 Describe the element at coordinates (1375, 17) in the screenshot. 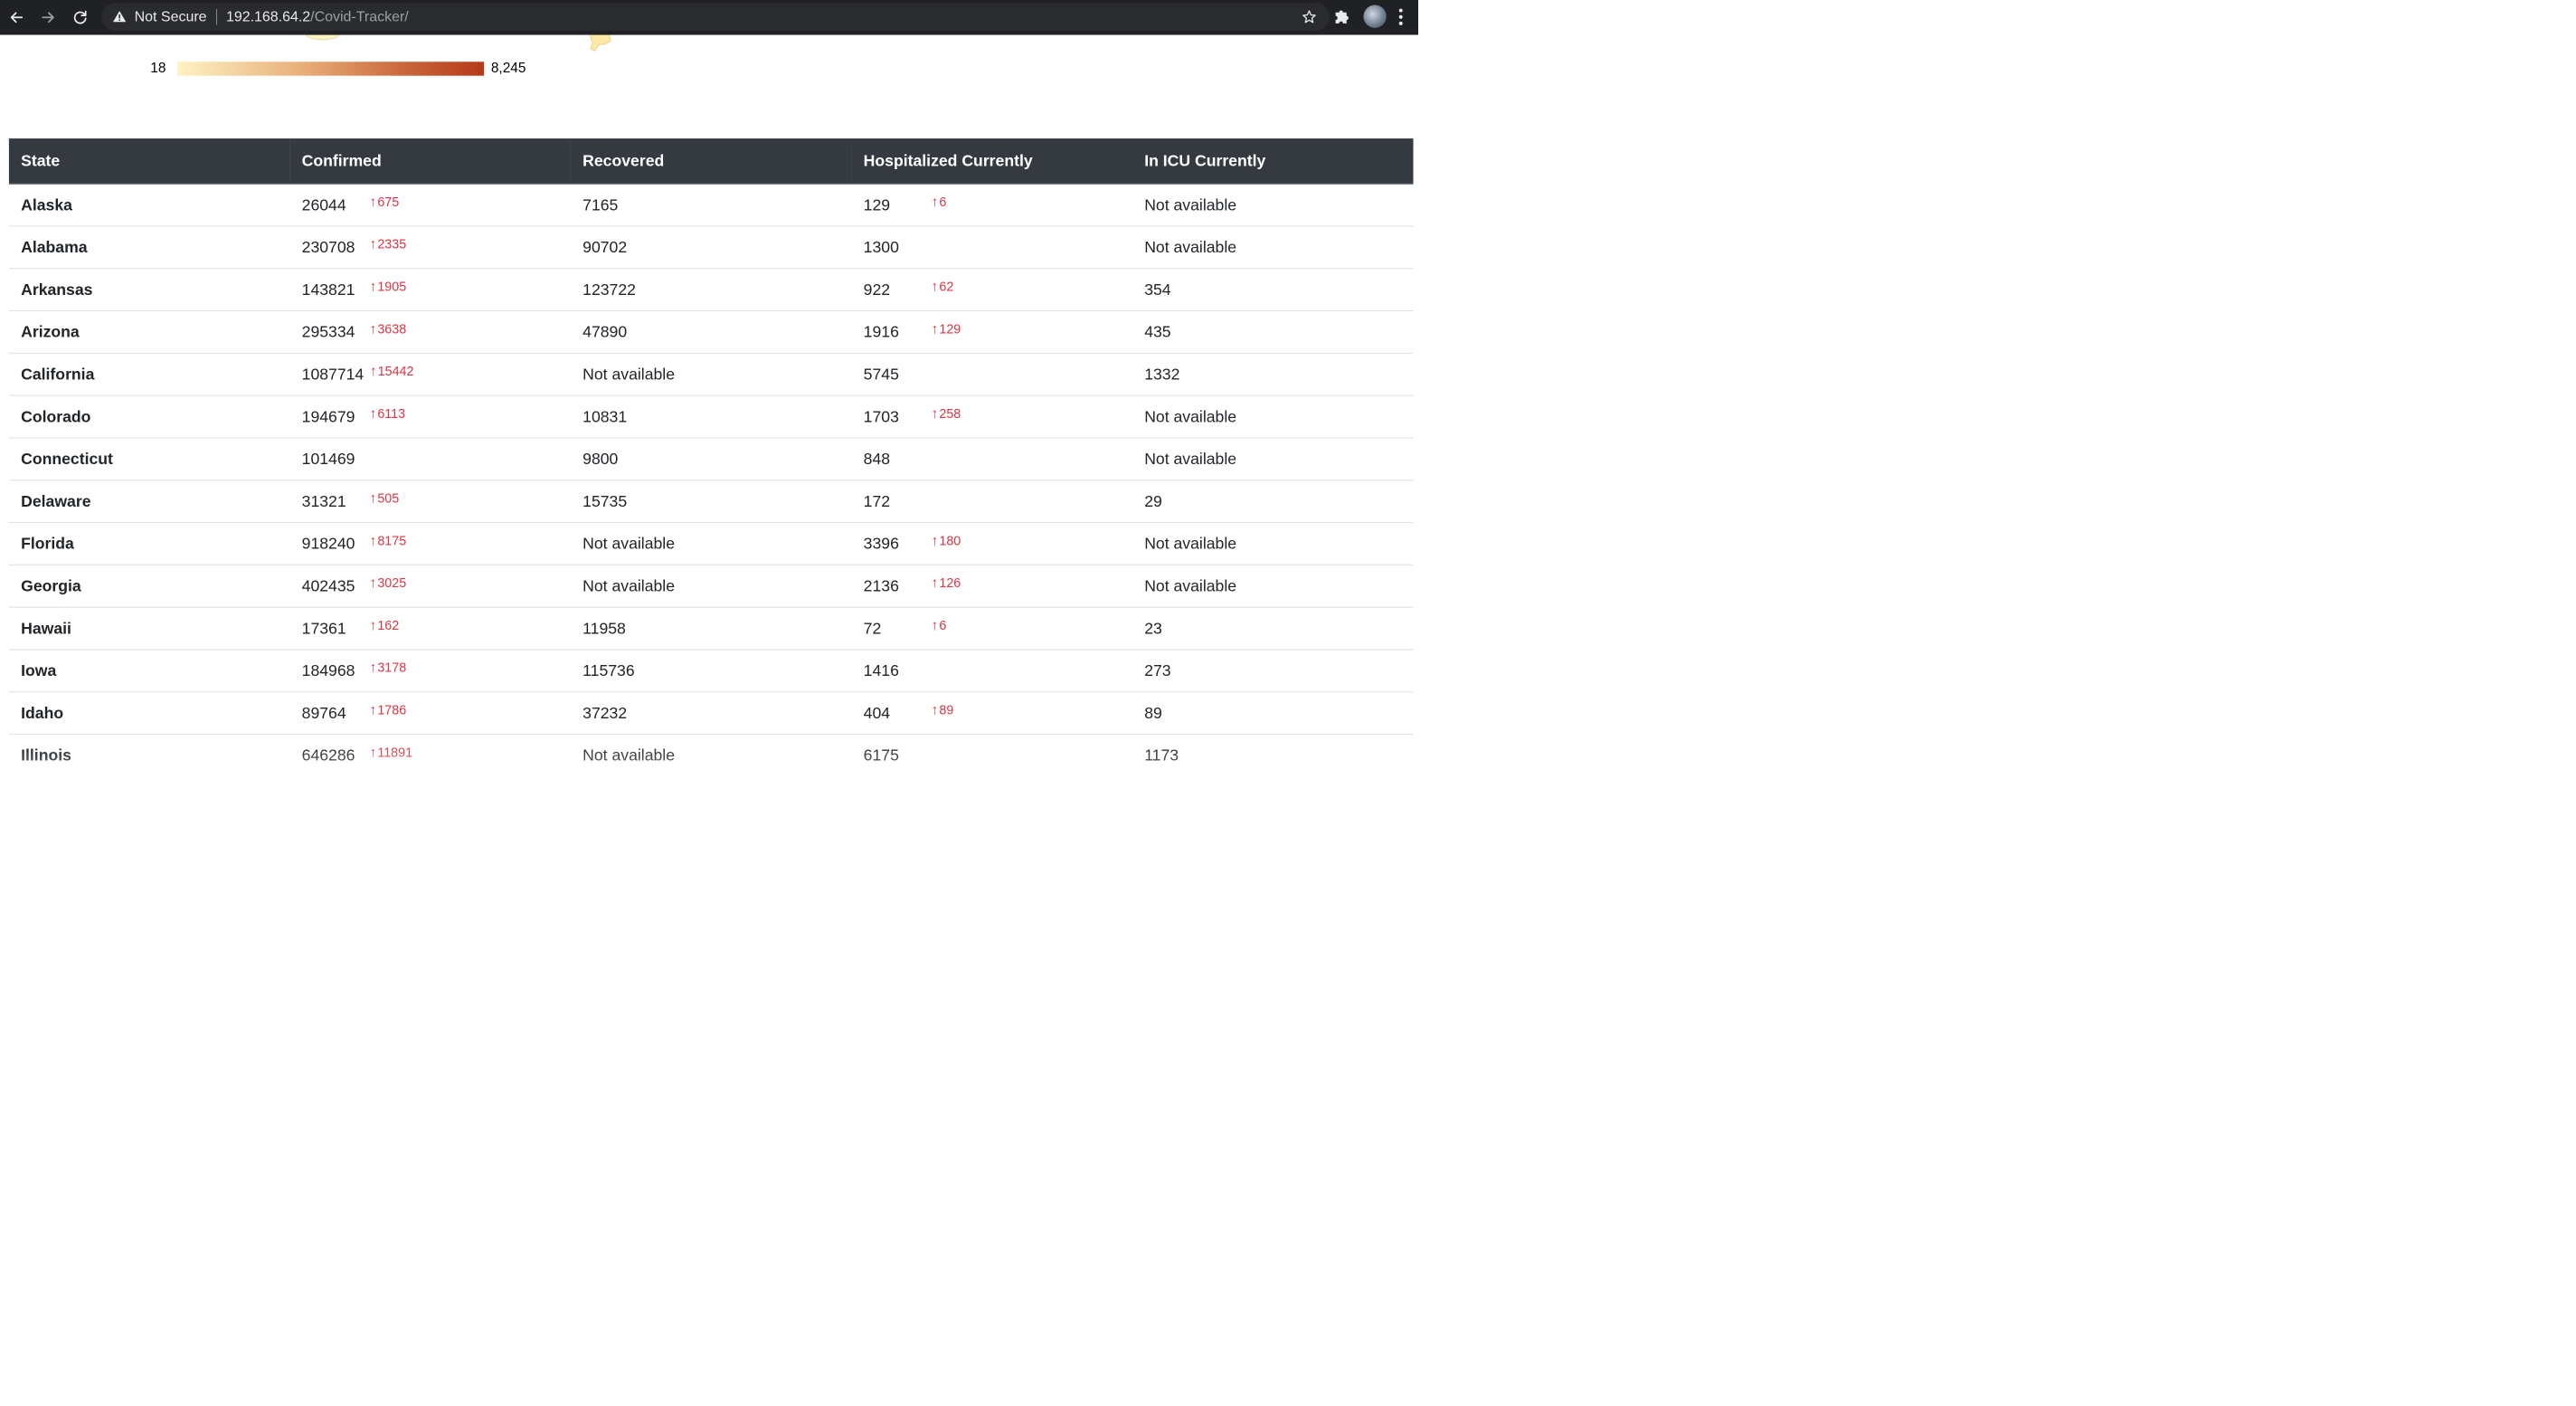

I see `profile-avatar` at that location.